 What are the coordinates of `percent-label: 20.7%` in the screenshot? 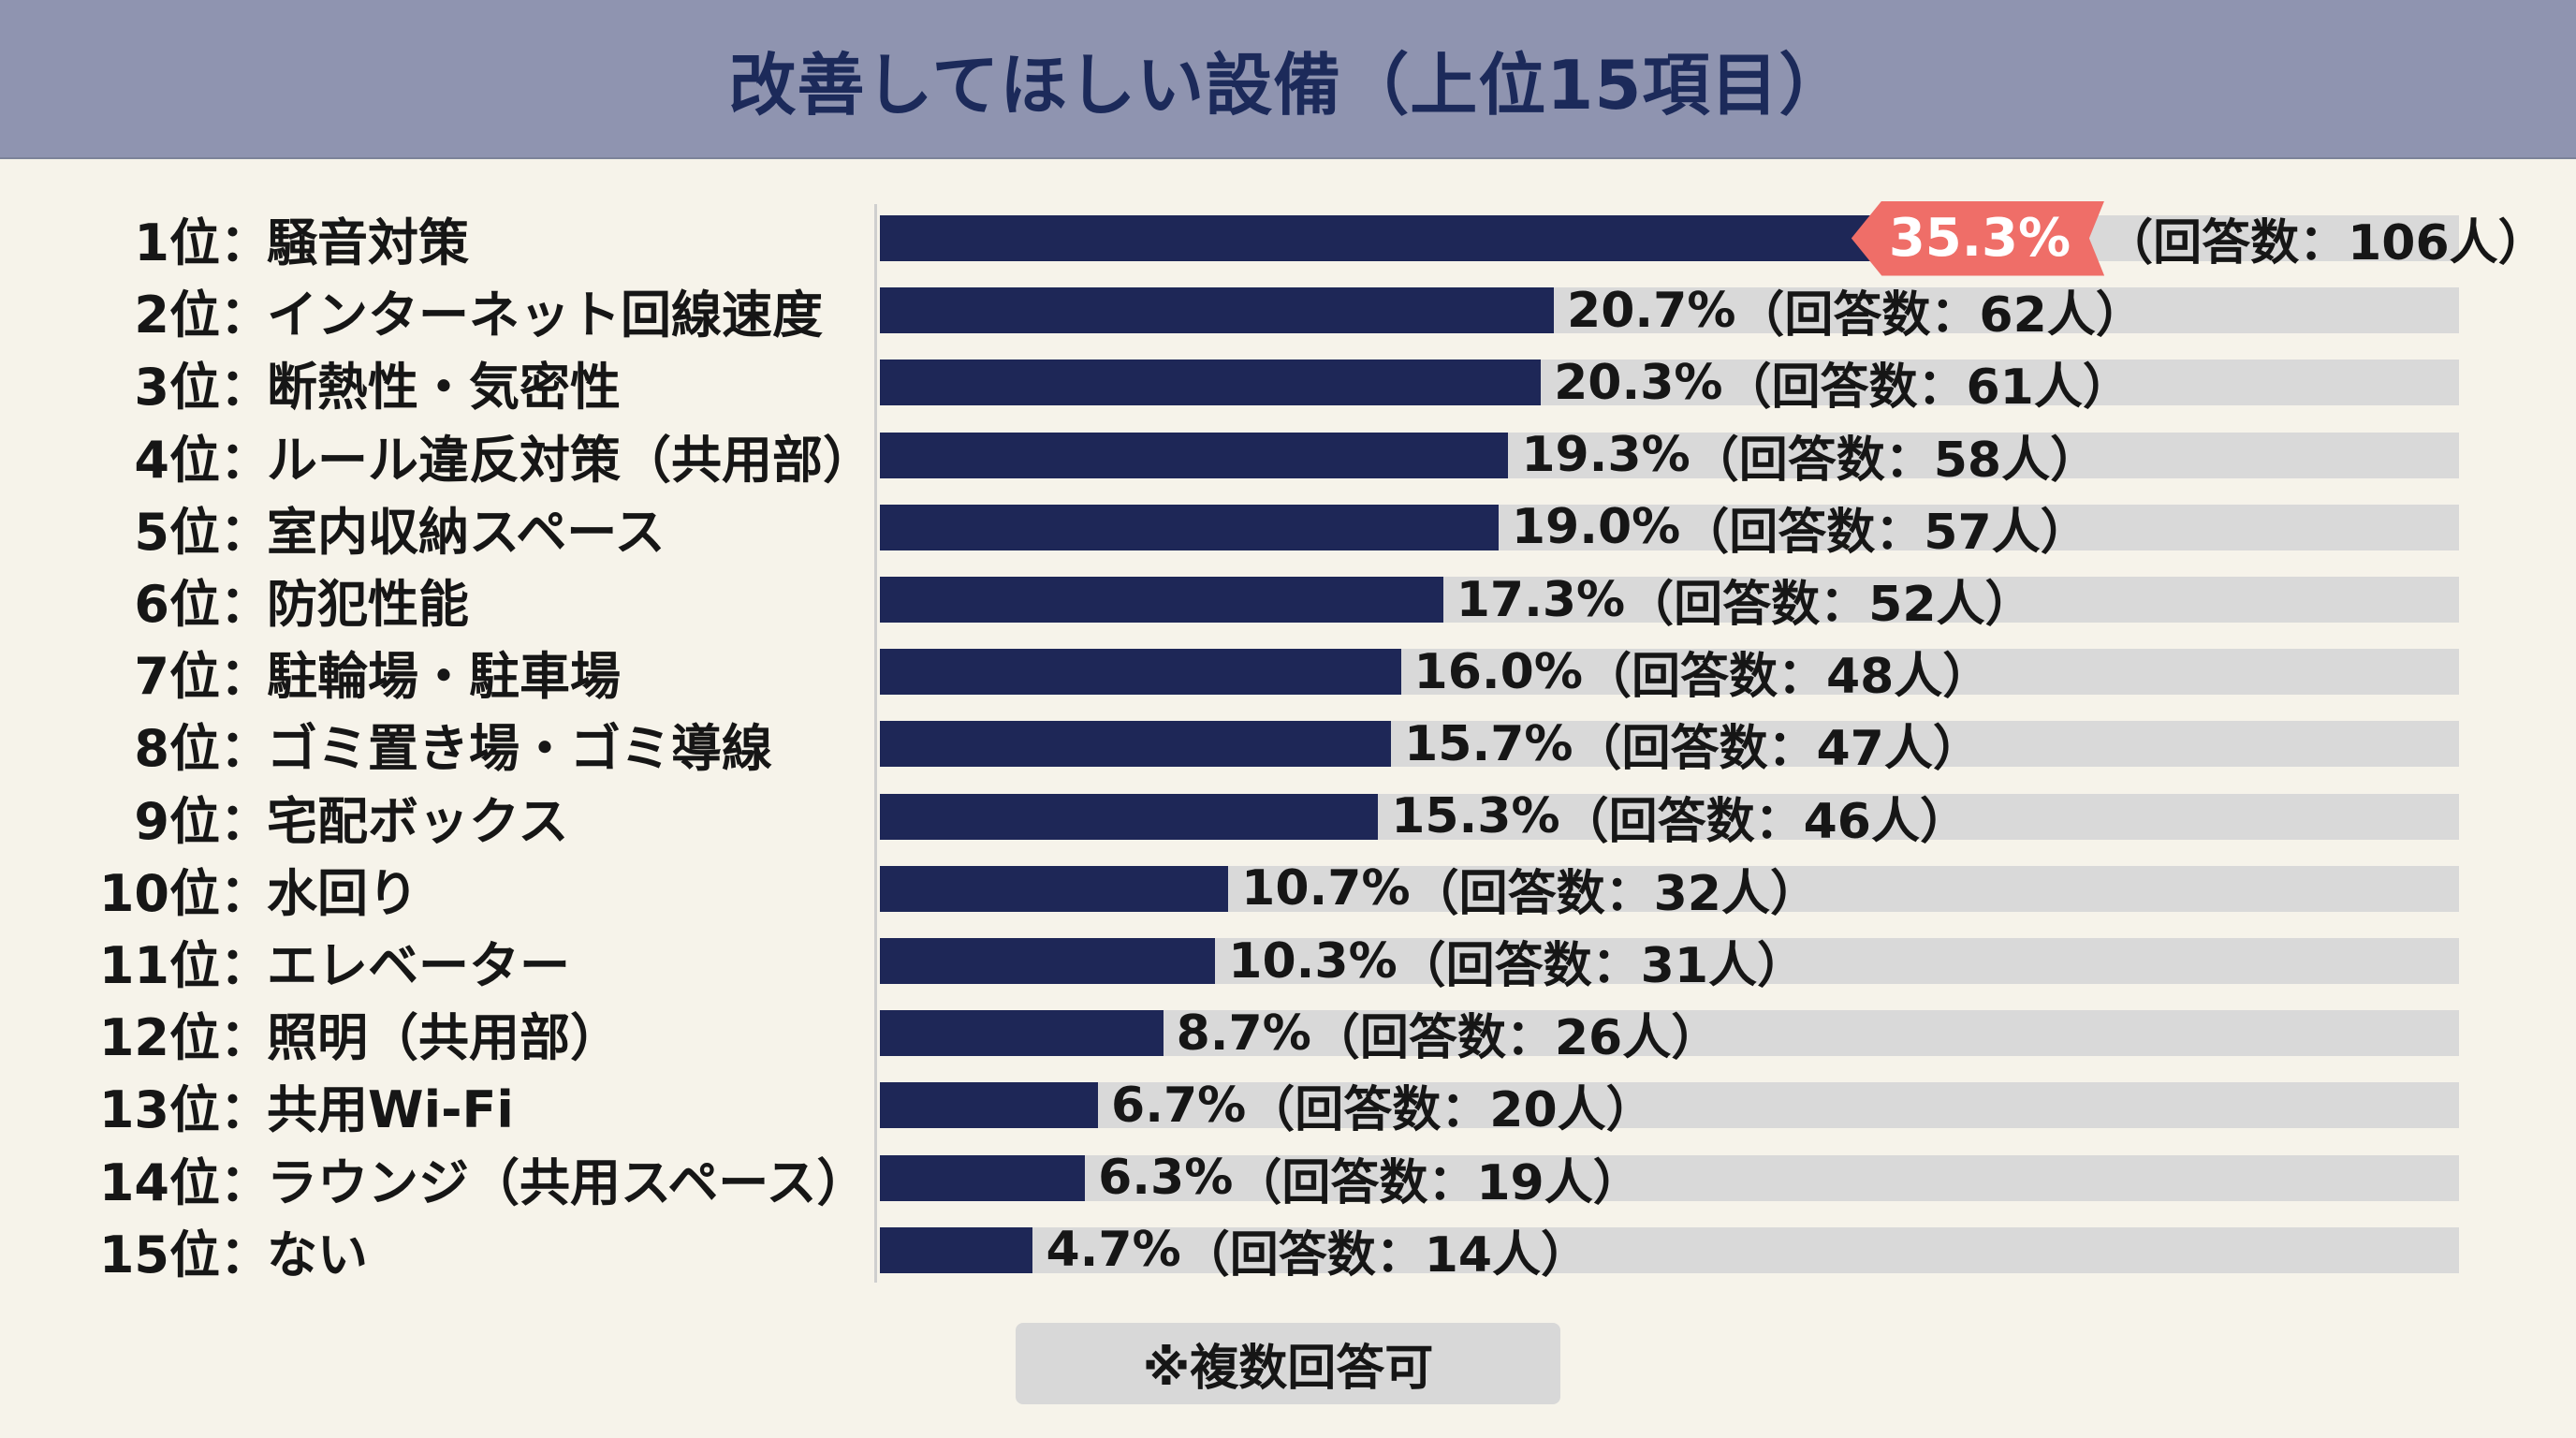 It's located at (1651, 310).